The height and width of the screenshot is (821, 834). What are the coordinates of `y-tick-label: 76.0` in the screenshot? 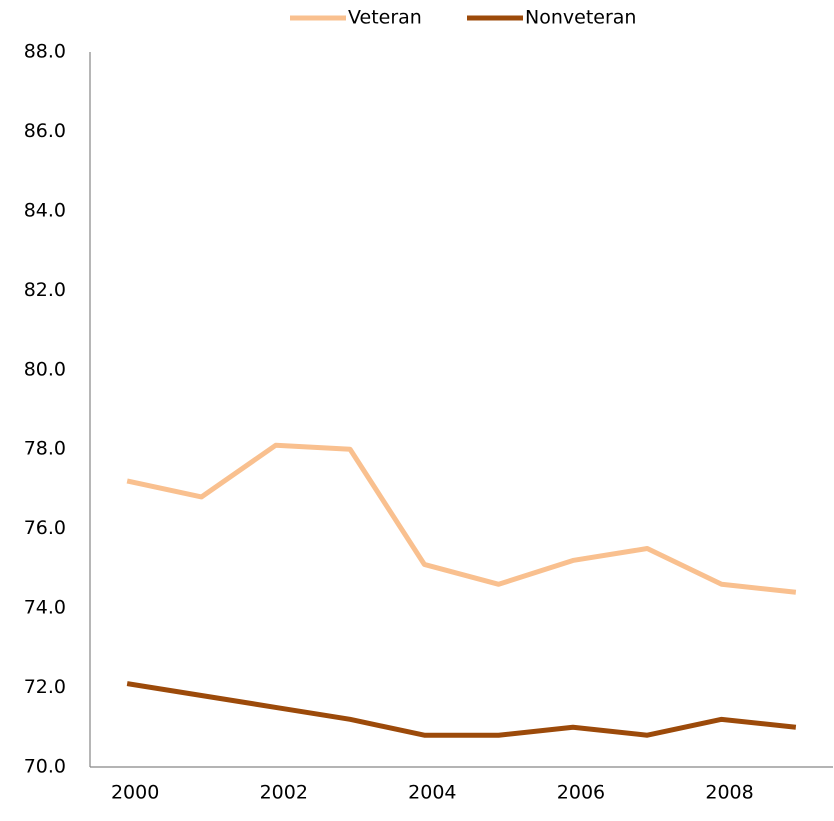 It's located at (45, 528).